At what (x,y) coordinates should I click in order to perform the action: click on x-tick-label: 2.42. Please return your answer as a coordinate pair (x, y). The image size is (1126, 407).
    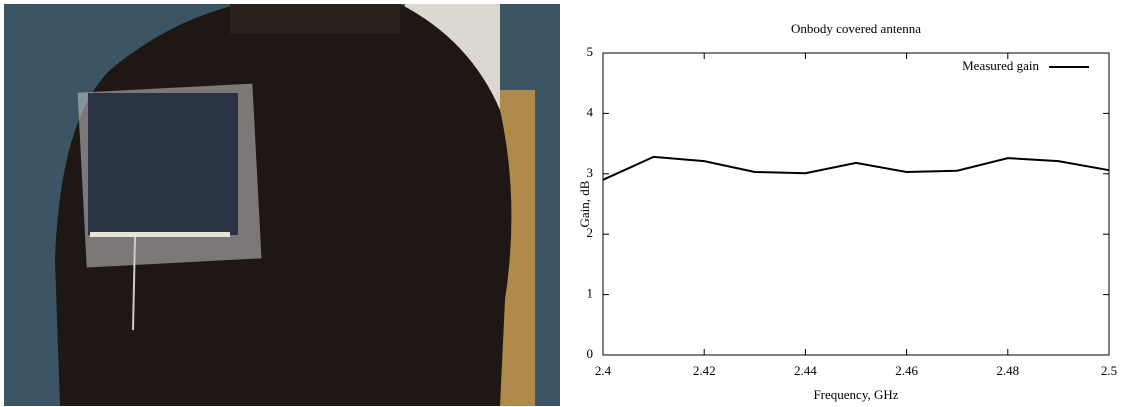
    Looking at the image, I should click on (704, 370).